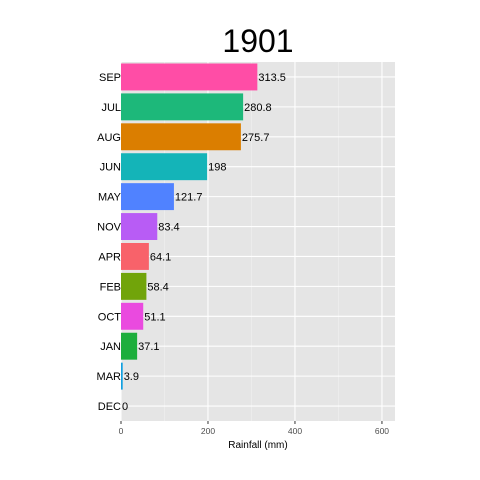  What do you see at coordinates (111, 108) in the screenshot?
I see `category-label: JUL` at bounding box center [111, 108].